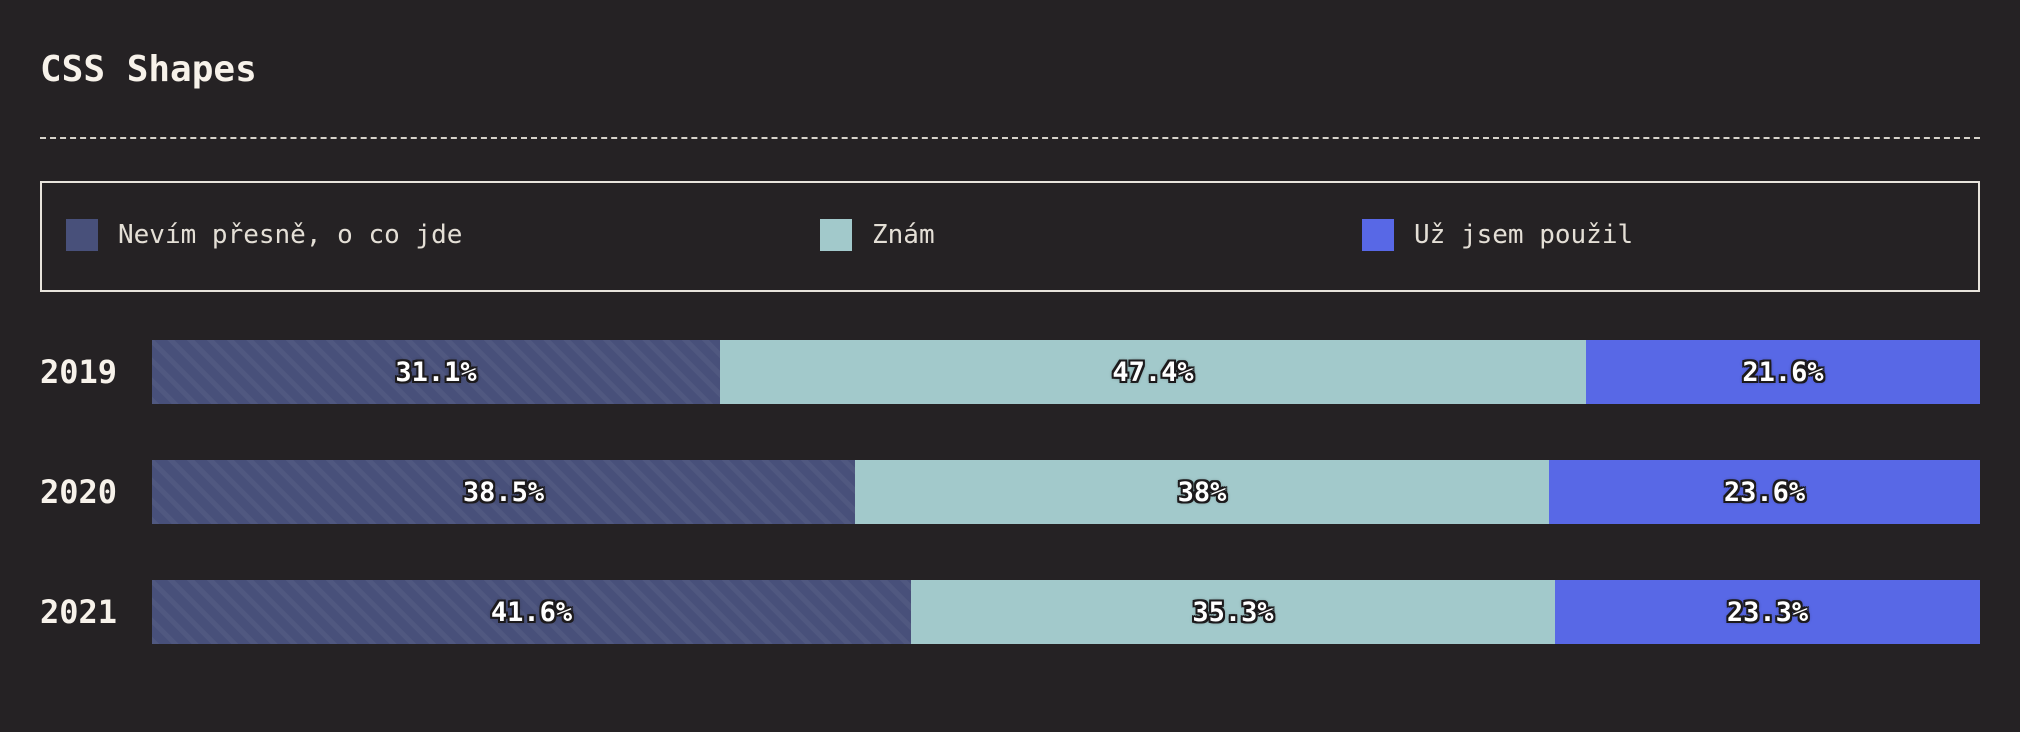 Image resolution: width=2020 pixels, height=732 pixels. Describe the element at coordinates (903, 235) in the screenshot. I see `legend-label: Znám` at that location.